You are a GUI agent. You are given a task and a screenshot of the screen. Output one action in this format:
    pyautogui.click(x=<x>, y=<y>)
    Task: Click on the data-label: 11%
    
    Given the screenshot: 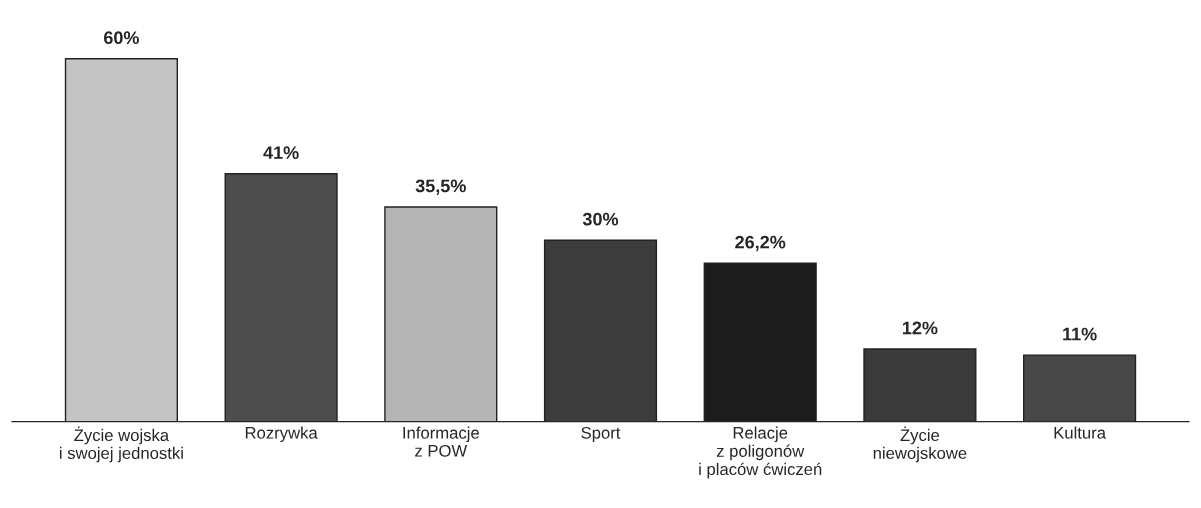 What is the action you would take?
    pyautogui.click(x=1080, y=334)
    